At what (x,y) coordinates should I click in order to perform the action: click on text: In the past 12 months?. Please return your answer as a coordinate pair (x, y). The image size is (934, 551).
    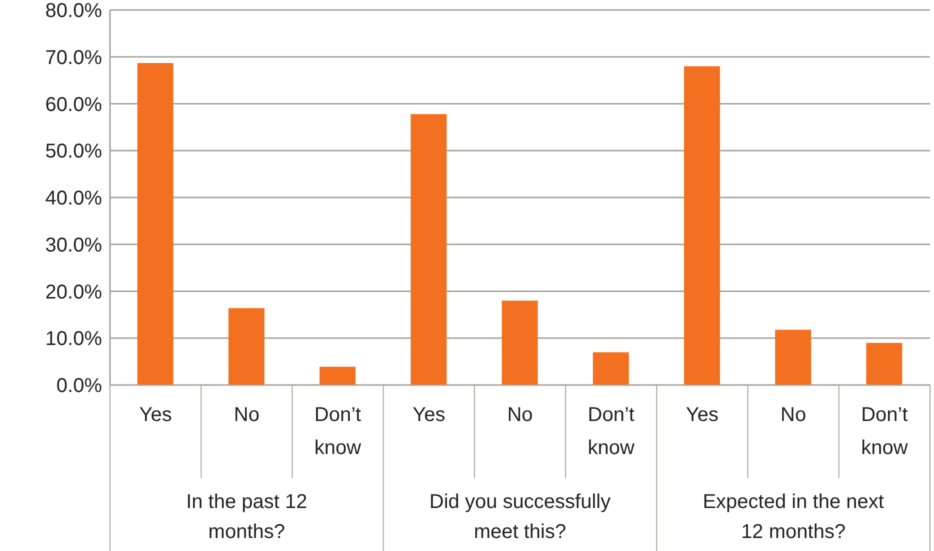
    Looking at the image, I should click on (247, 517).